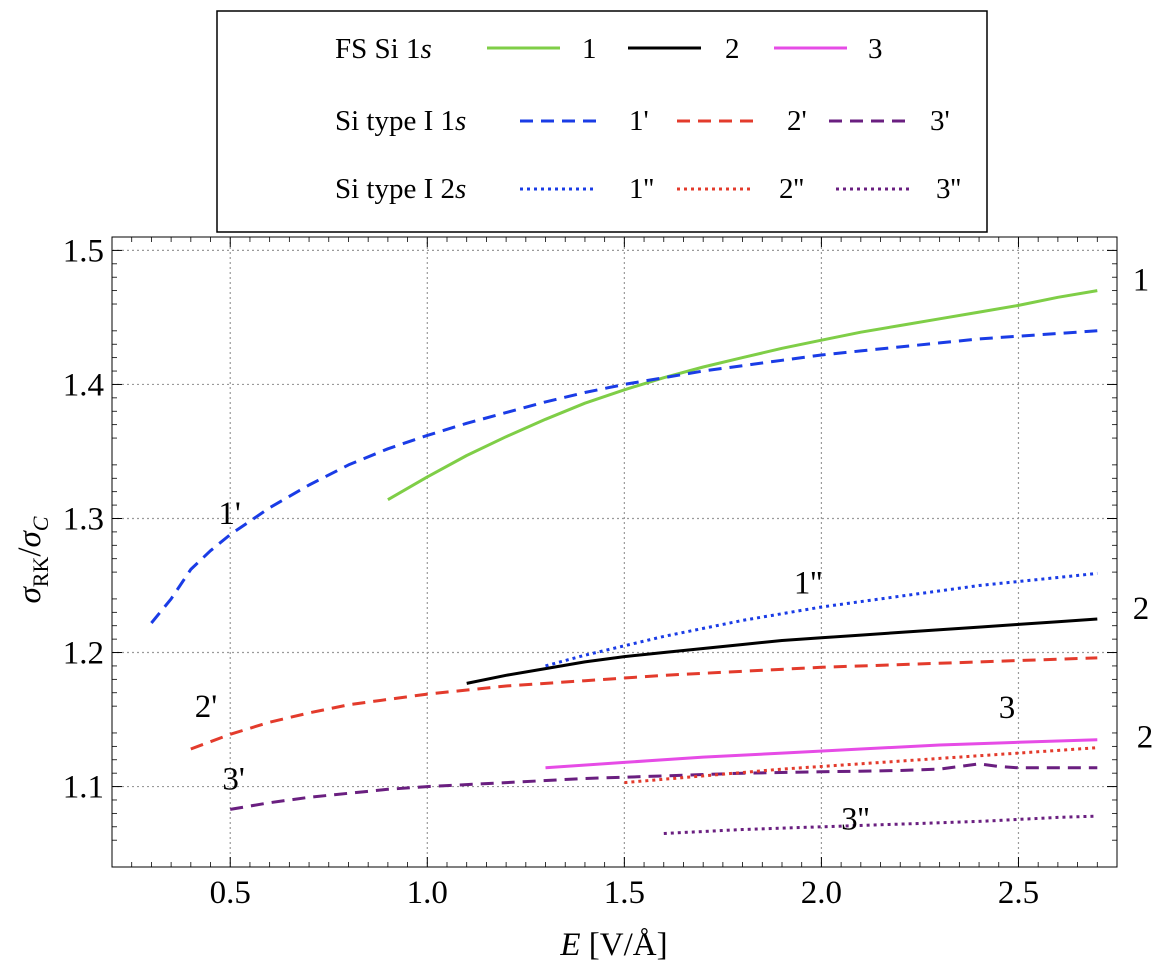  What do you see at coordinates (1145, 738) in the screenshot?
I see `annotation-label: 2''` at bounding box center [1145, 738].